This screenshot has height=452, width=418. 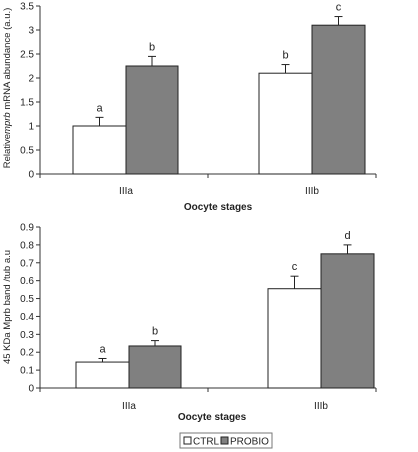 I want to click on chart1-category-label: IIIb, so click(x=312, y=191).